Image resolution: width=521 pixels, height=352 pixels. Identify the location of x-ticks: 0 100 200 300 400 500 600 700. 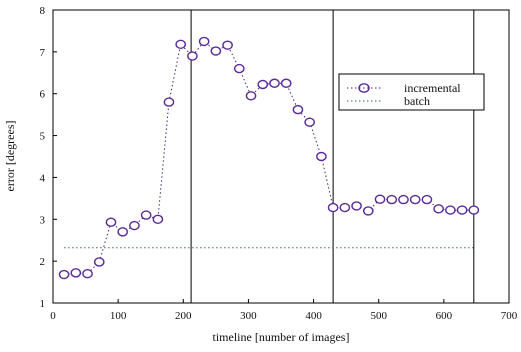
(284, 310).